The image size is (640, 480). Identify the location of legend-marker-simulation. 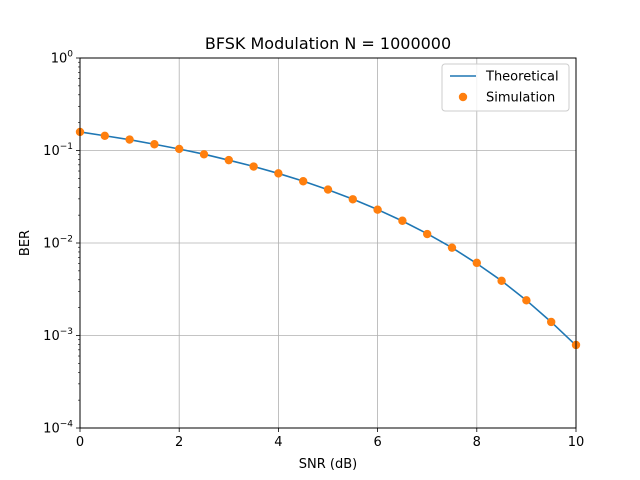
(463, 97).